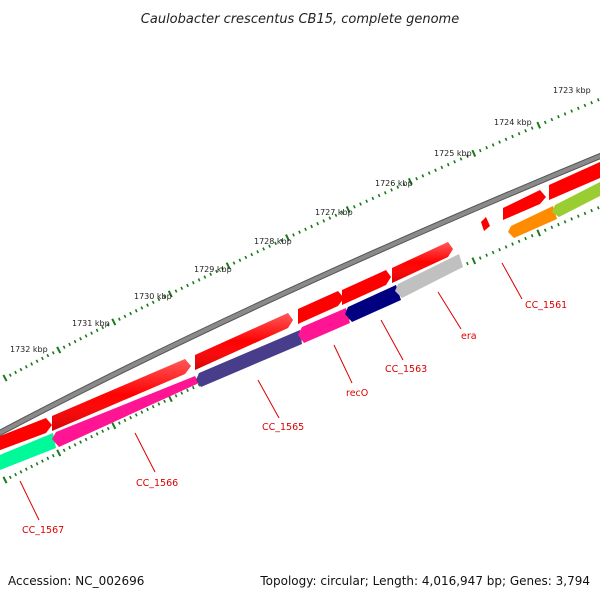  I want to click on scale-label-1732: 1732 kbp, so click(29, 349).